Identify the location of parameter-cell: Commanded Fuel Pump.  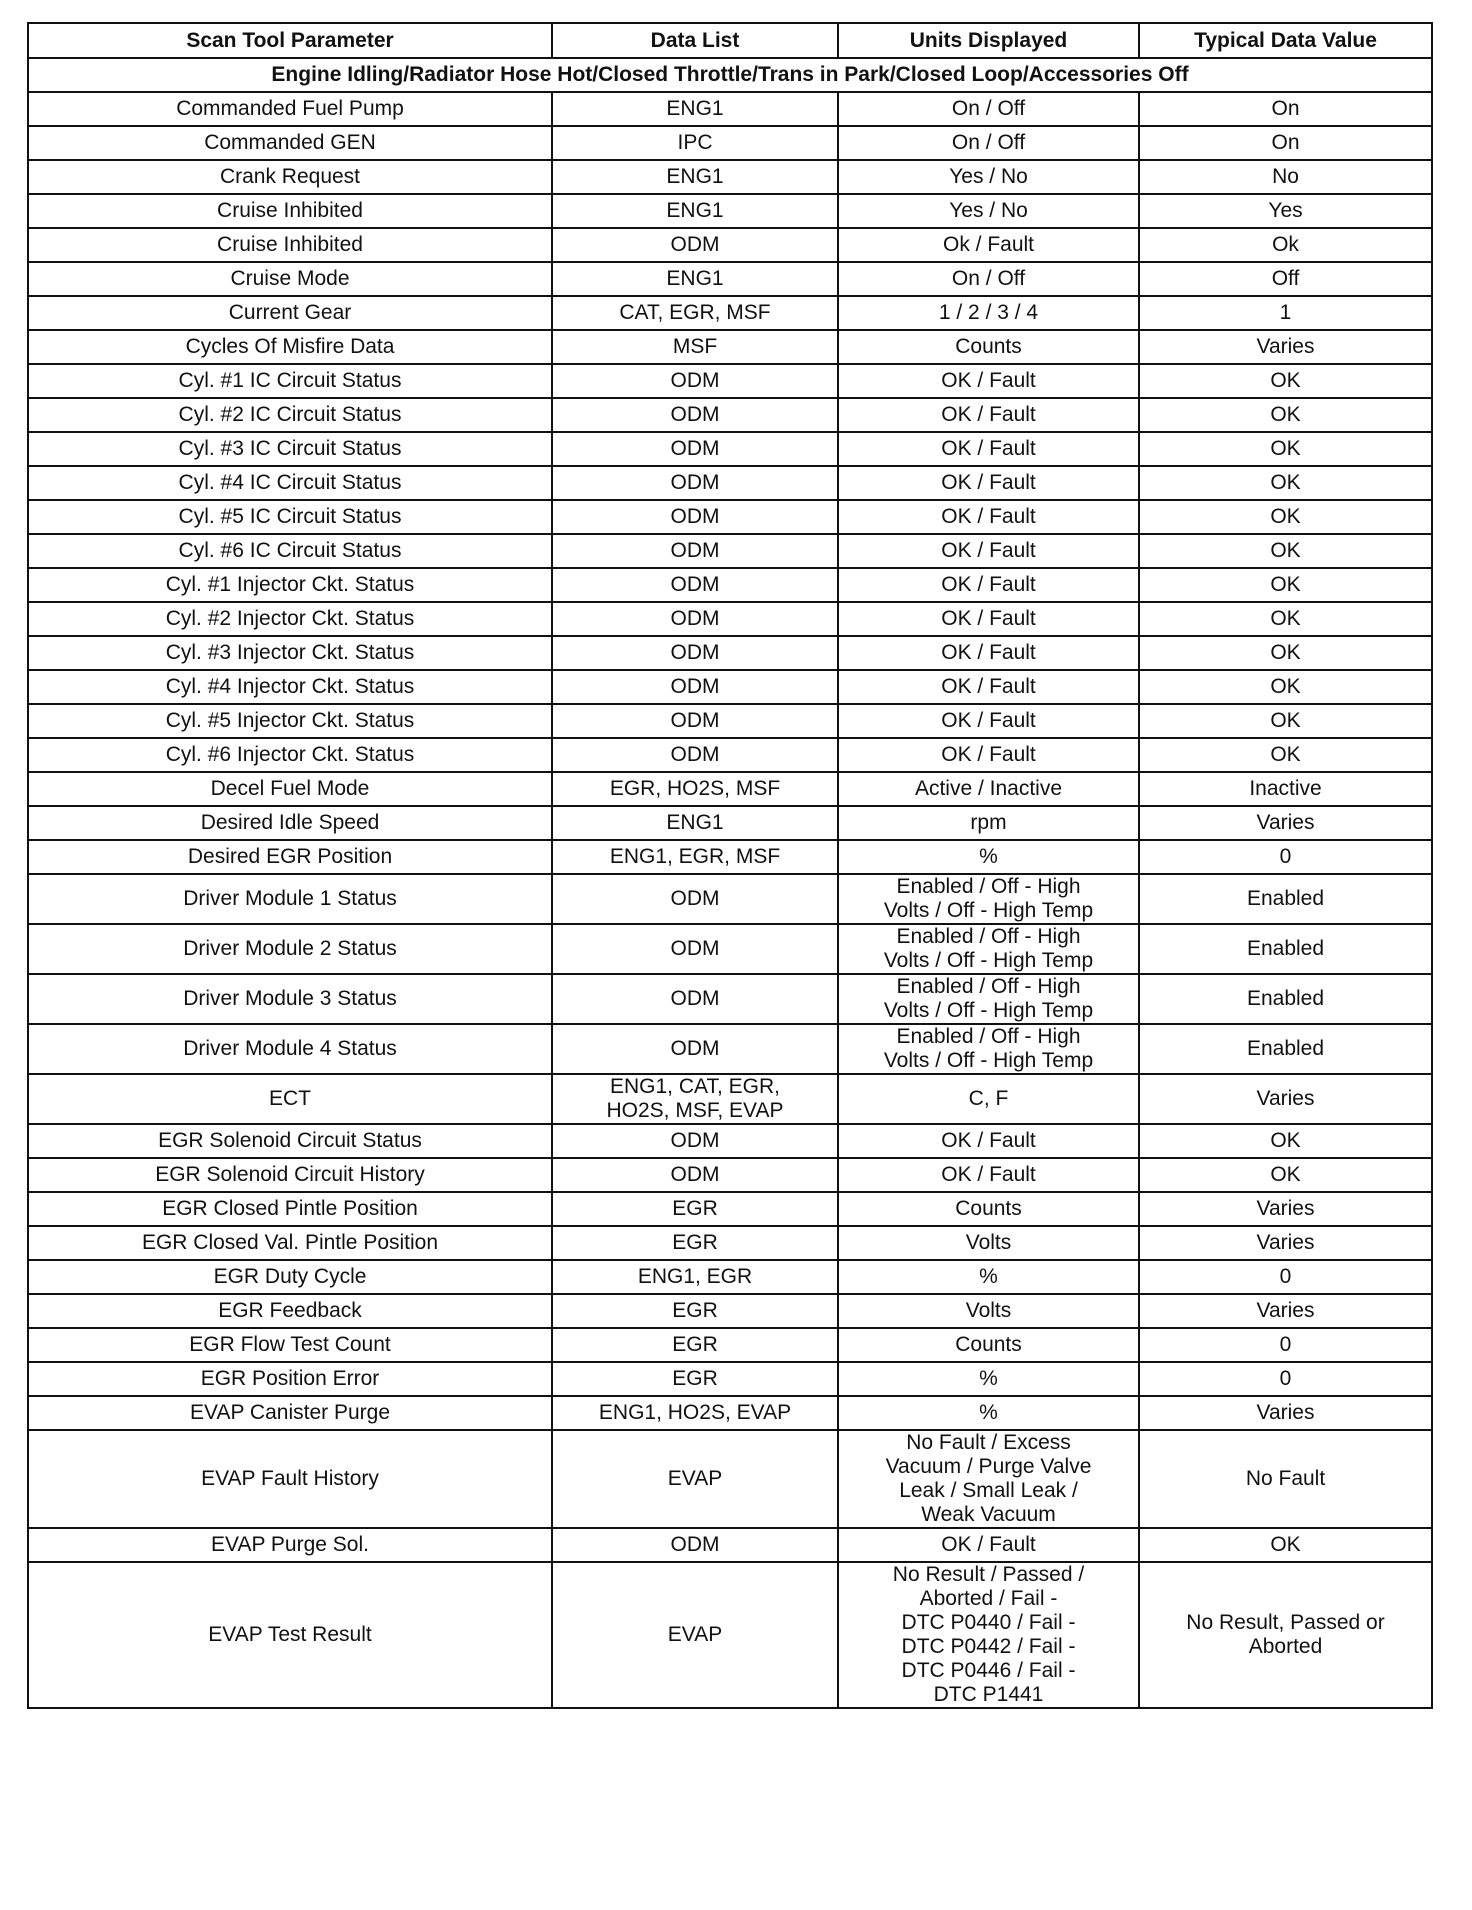
(290, 109).